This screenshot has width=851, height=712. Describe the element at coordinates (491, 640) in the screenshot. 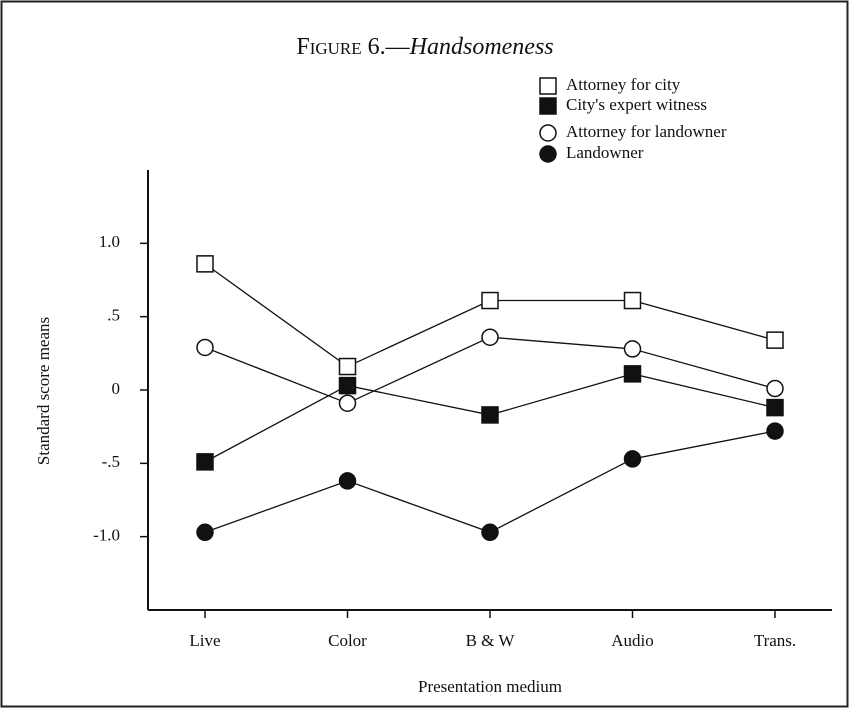

I see `x-tick-label: B & W` at that location.